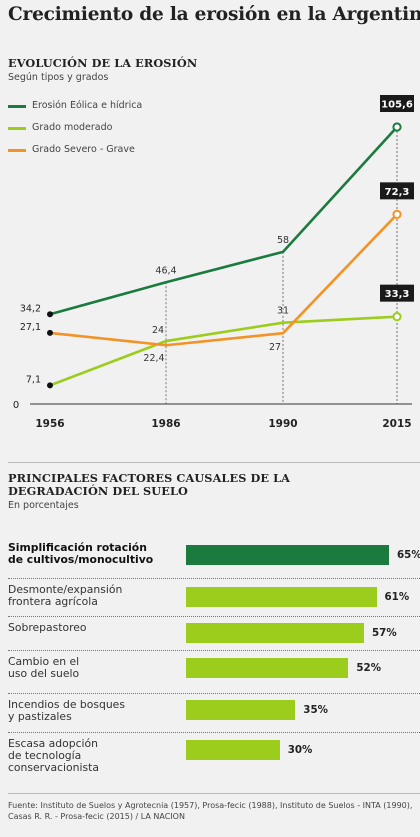 The height and width of the screenshot is (837, 420). What do you see at coordinates (93, 668) in the screenshot?
I see `bar-category-label: Cambio en el uso del suelo` at bounding box center [93, 668].